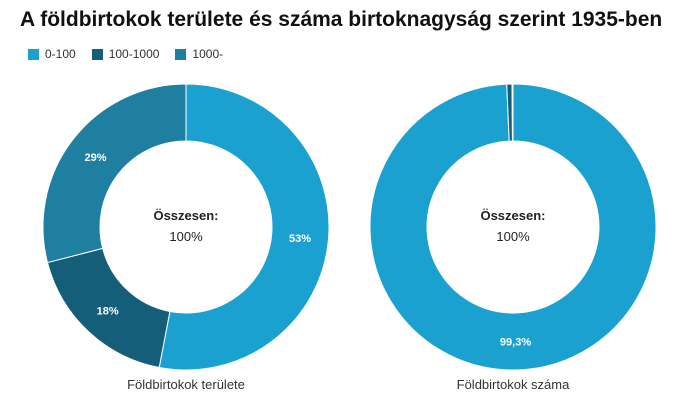 This screenshot has height=400, width=696. Describe the element at coordinates (185, 215) in the screenshot. I see `center-title-area: Összesen:` at that location.